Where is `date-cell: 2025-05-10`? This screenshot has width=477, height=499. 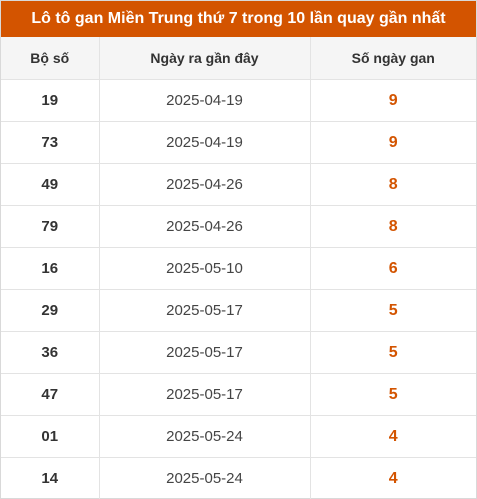
date-cell: 2025-05-10 is located at coordinates (205, 268).